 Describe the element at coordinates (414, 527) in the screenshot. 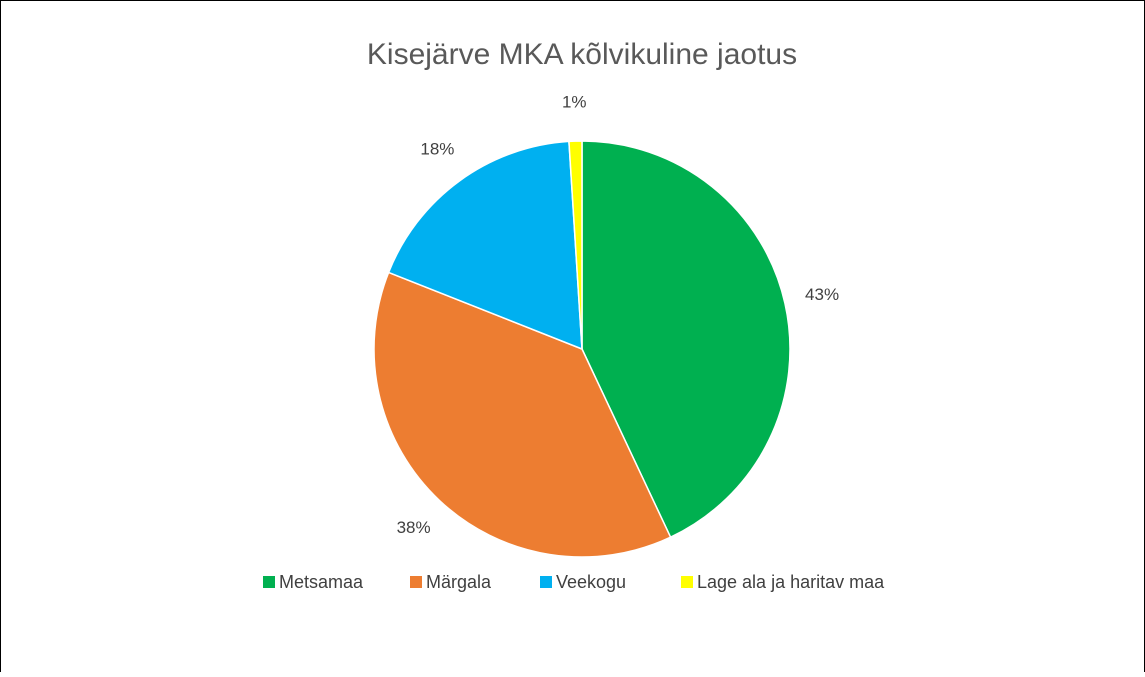

I see `data-label: 38%` at that location.